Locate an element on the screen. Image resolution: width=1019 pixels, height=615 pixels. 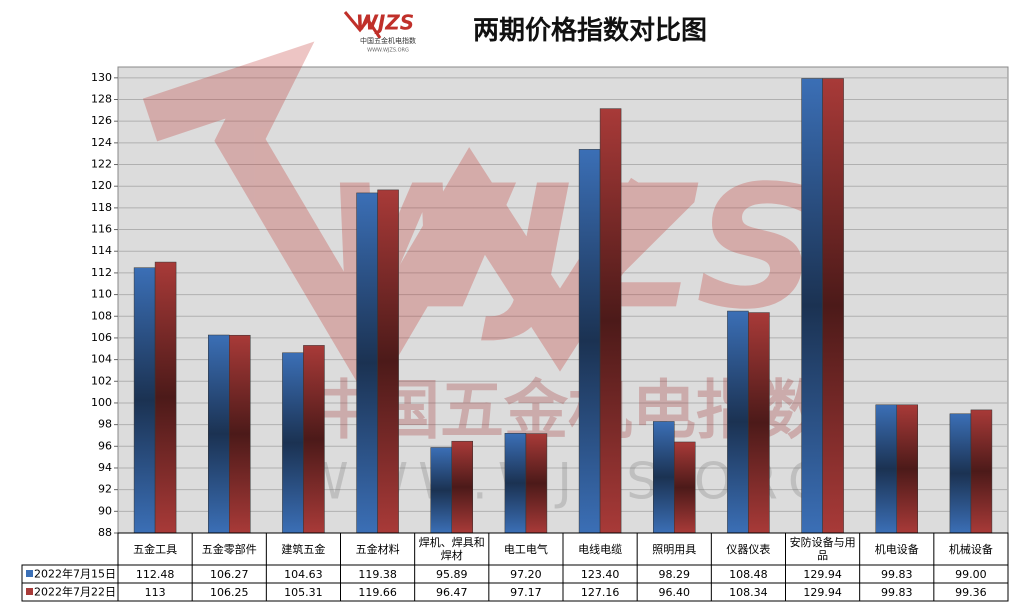
value-label-cell: 113 is located at coordinates (155, 592).